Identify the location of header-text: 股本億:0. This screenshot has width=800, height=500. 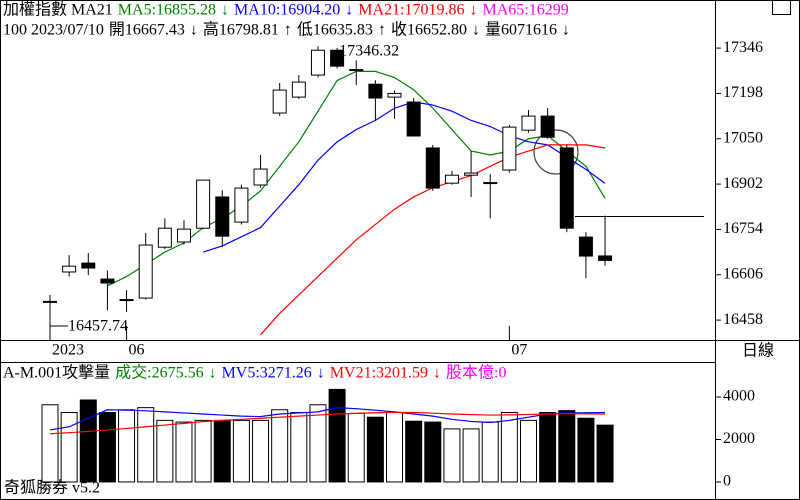
(476, 373).